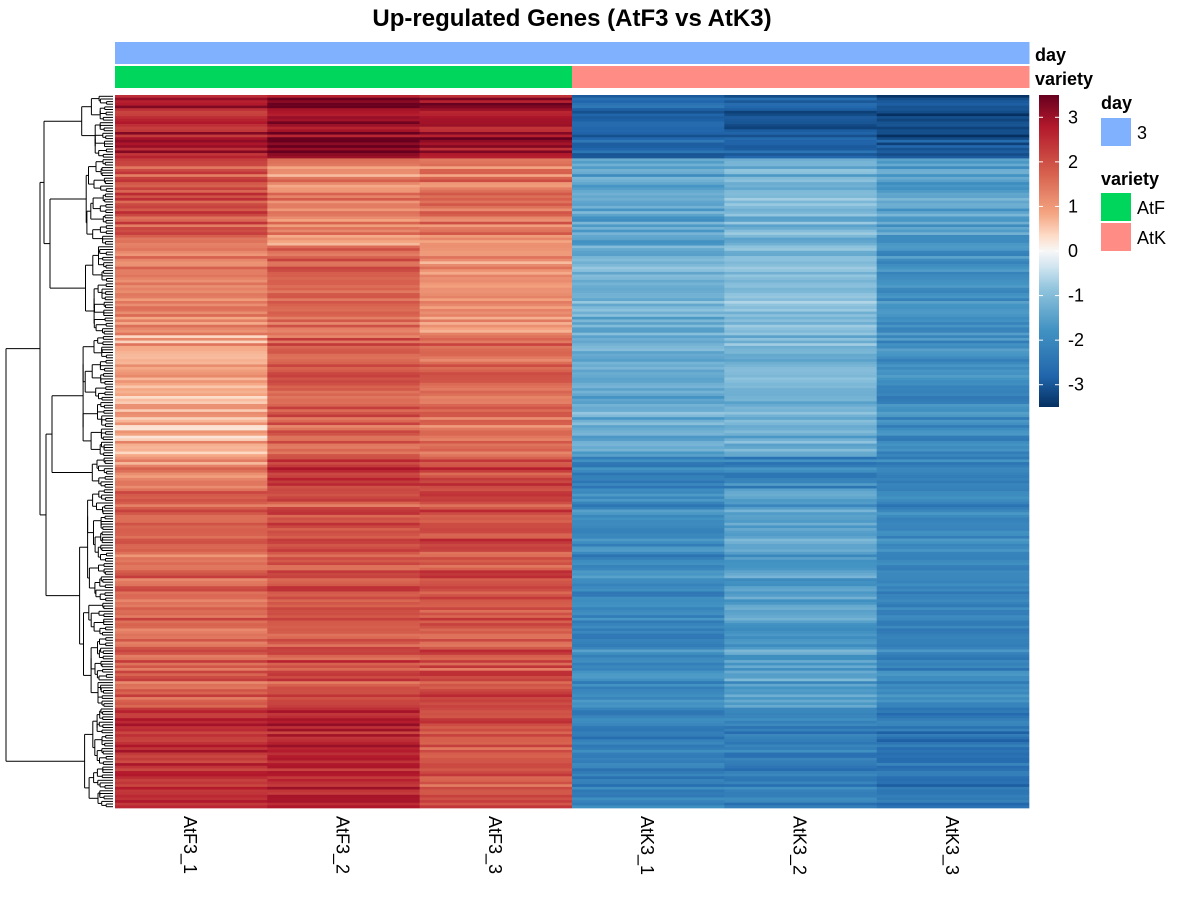  What do you see at coordinates (953, 53) in the screenshot?
I see `annotation-day-cell` at bounding box center [953, 53].